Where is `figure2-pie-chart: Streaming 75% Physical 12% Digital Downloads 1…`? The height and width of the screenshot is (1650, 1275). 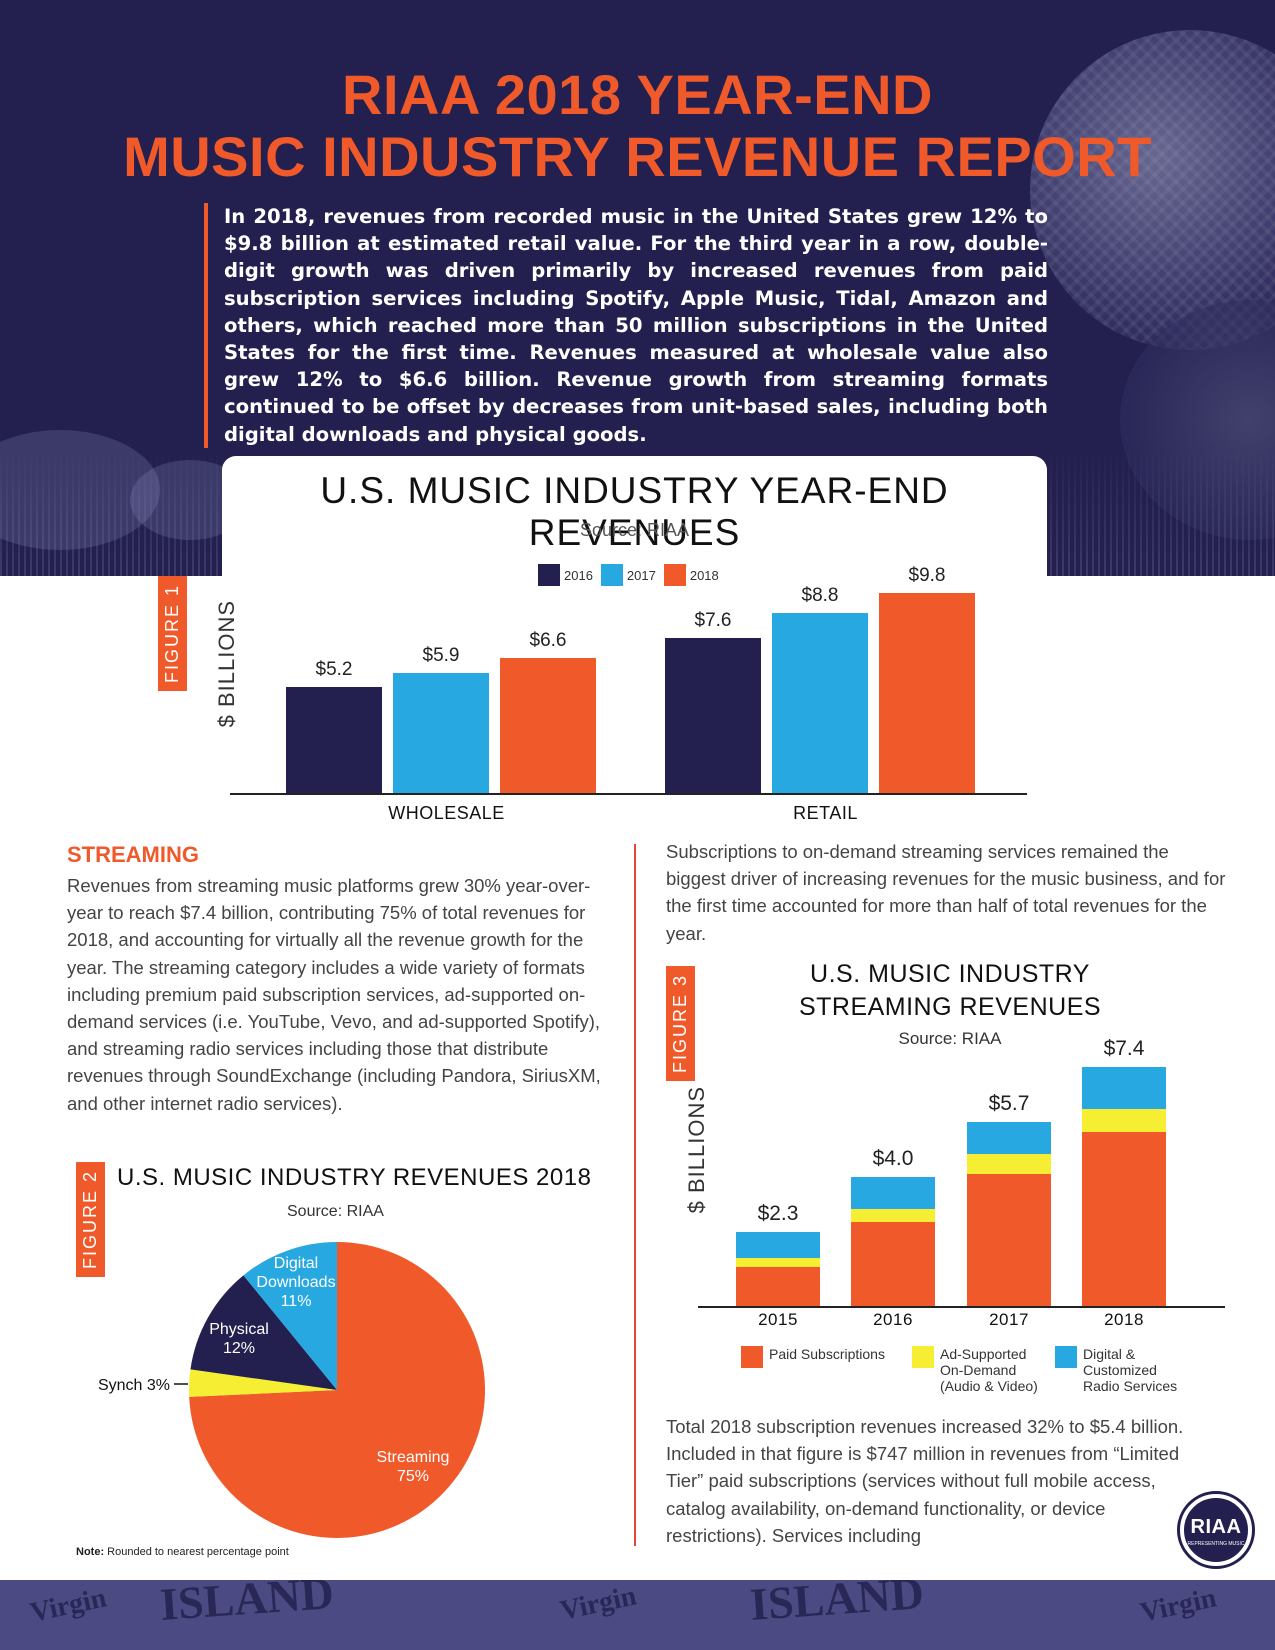 figure2-pie-chart: Streaming 75% Physical 12% Digital Downloads 1… is located at coordinates (292, 1390).